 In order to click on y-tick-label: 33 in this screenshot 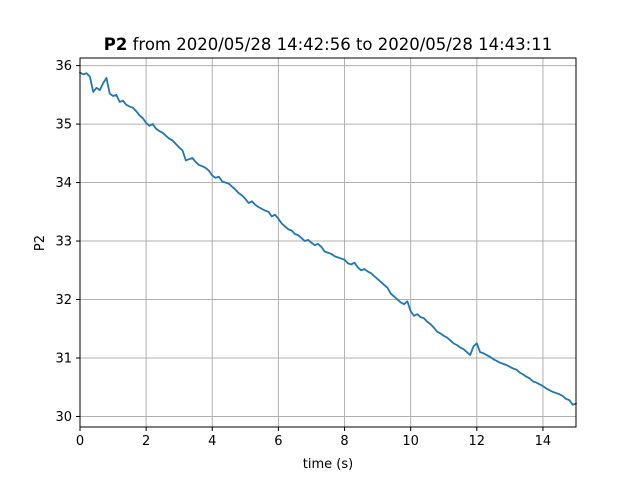, I will do `click(63, 242)`.